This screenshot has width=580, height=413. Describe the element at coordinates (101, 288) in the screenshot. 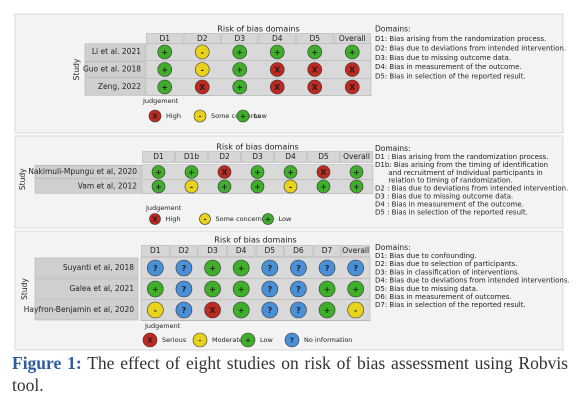

I see `study-label: Galea et al, 2021` at that location.